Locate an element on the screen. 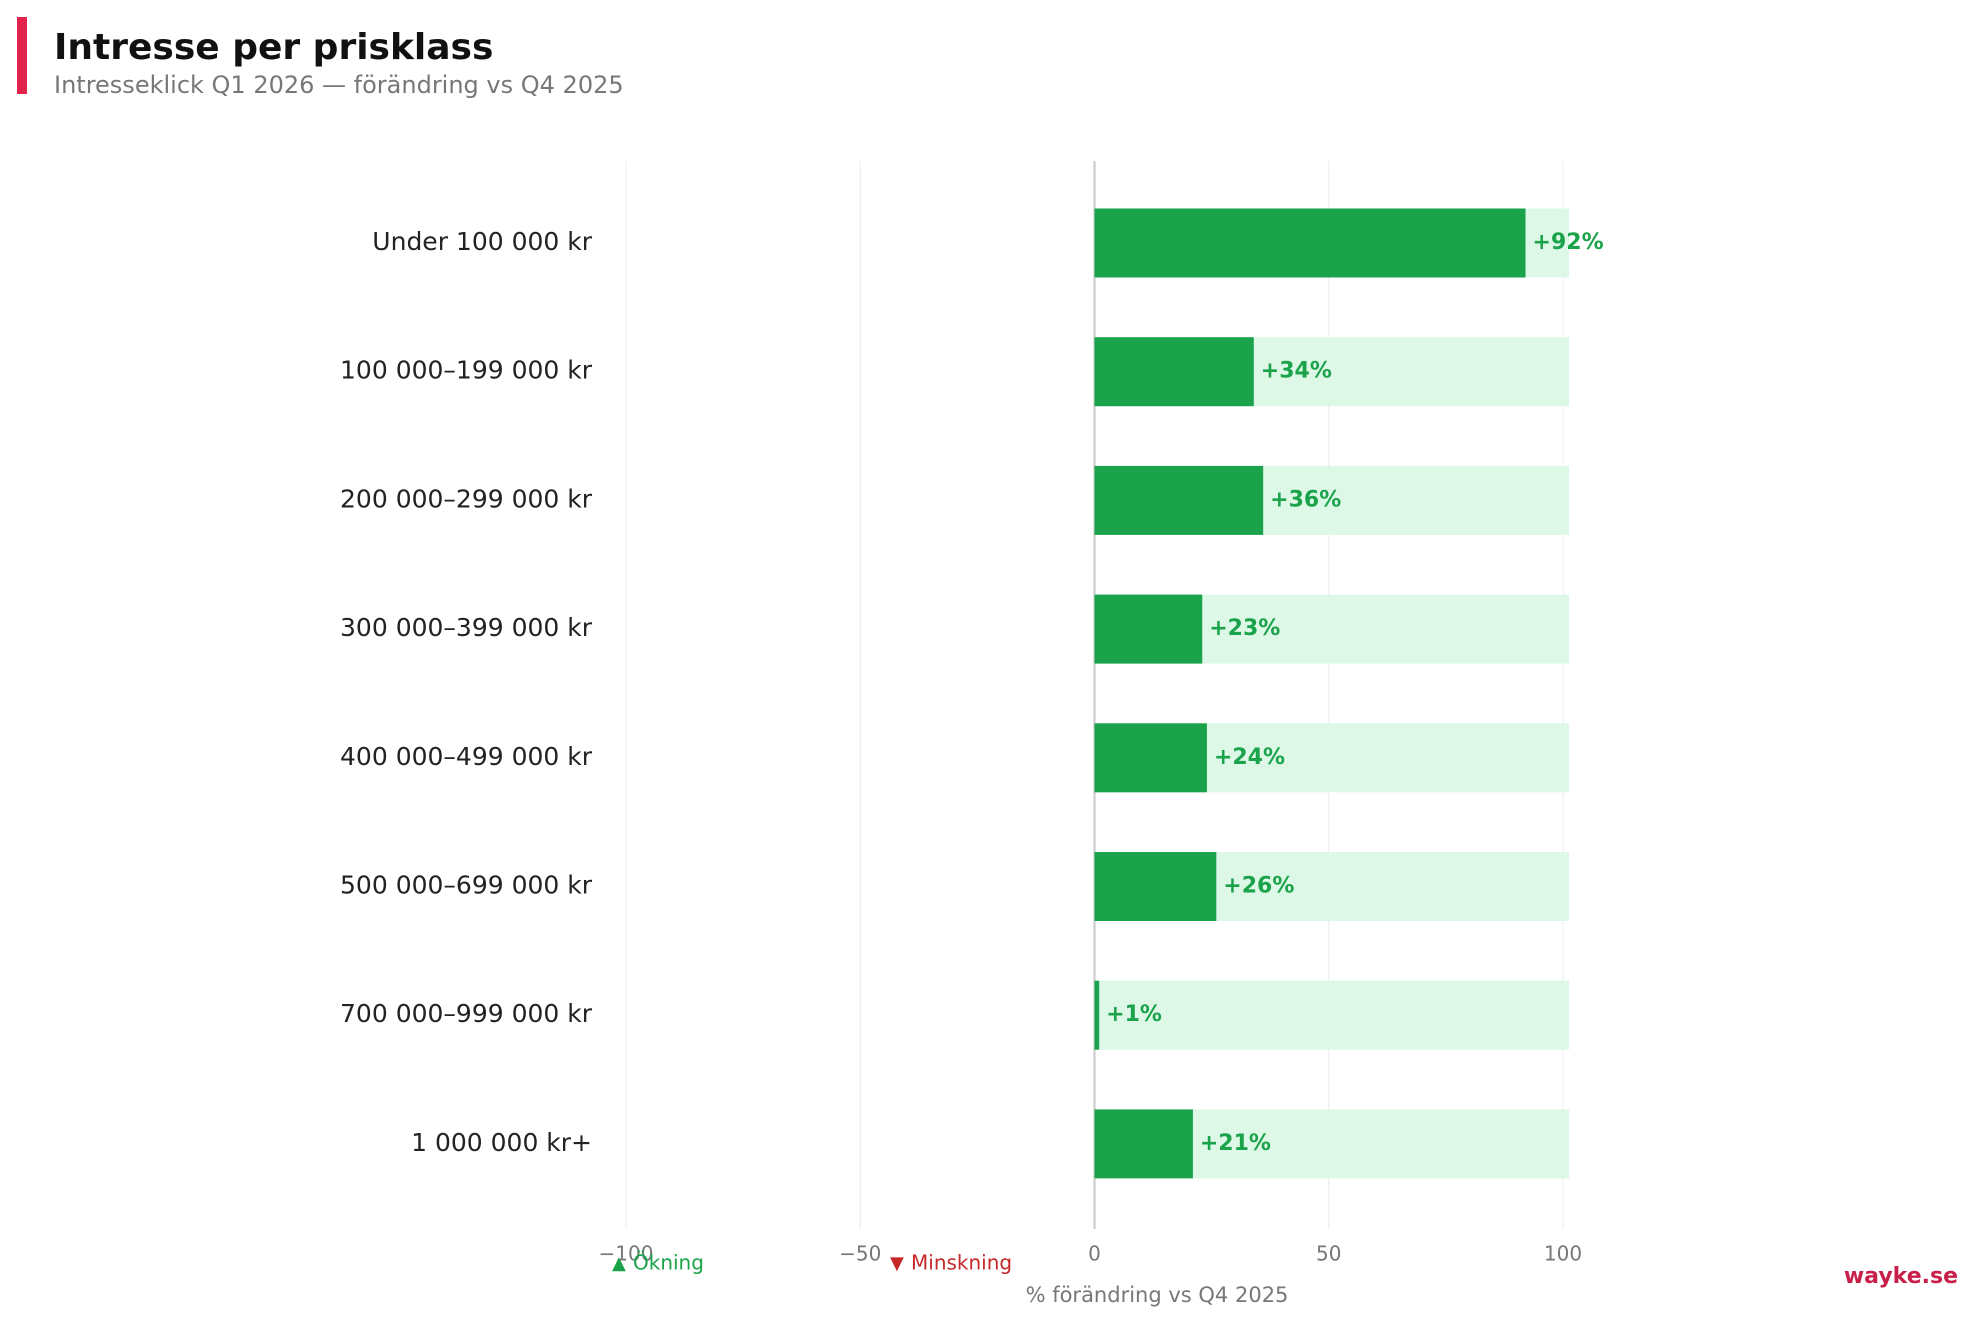  legend-symbol: ▲ is located at coordinates (619, 1263).